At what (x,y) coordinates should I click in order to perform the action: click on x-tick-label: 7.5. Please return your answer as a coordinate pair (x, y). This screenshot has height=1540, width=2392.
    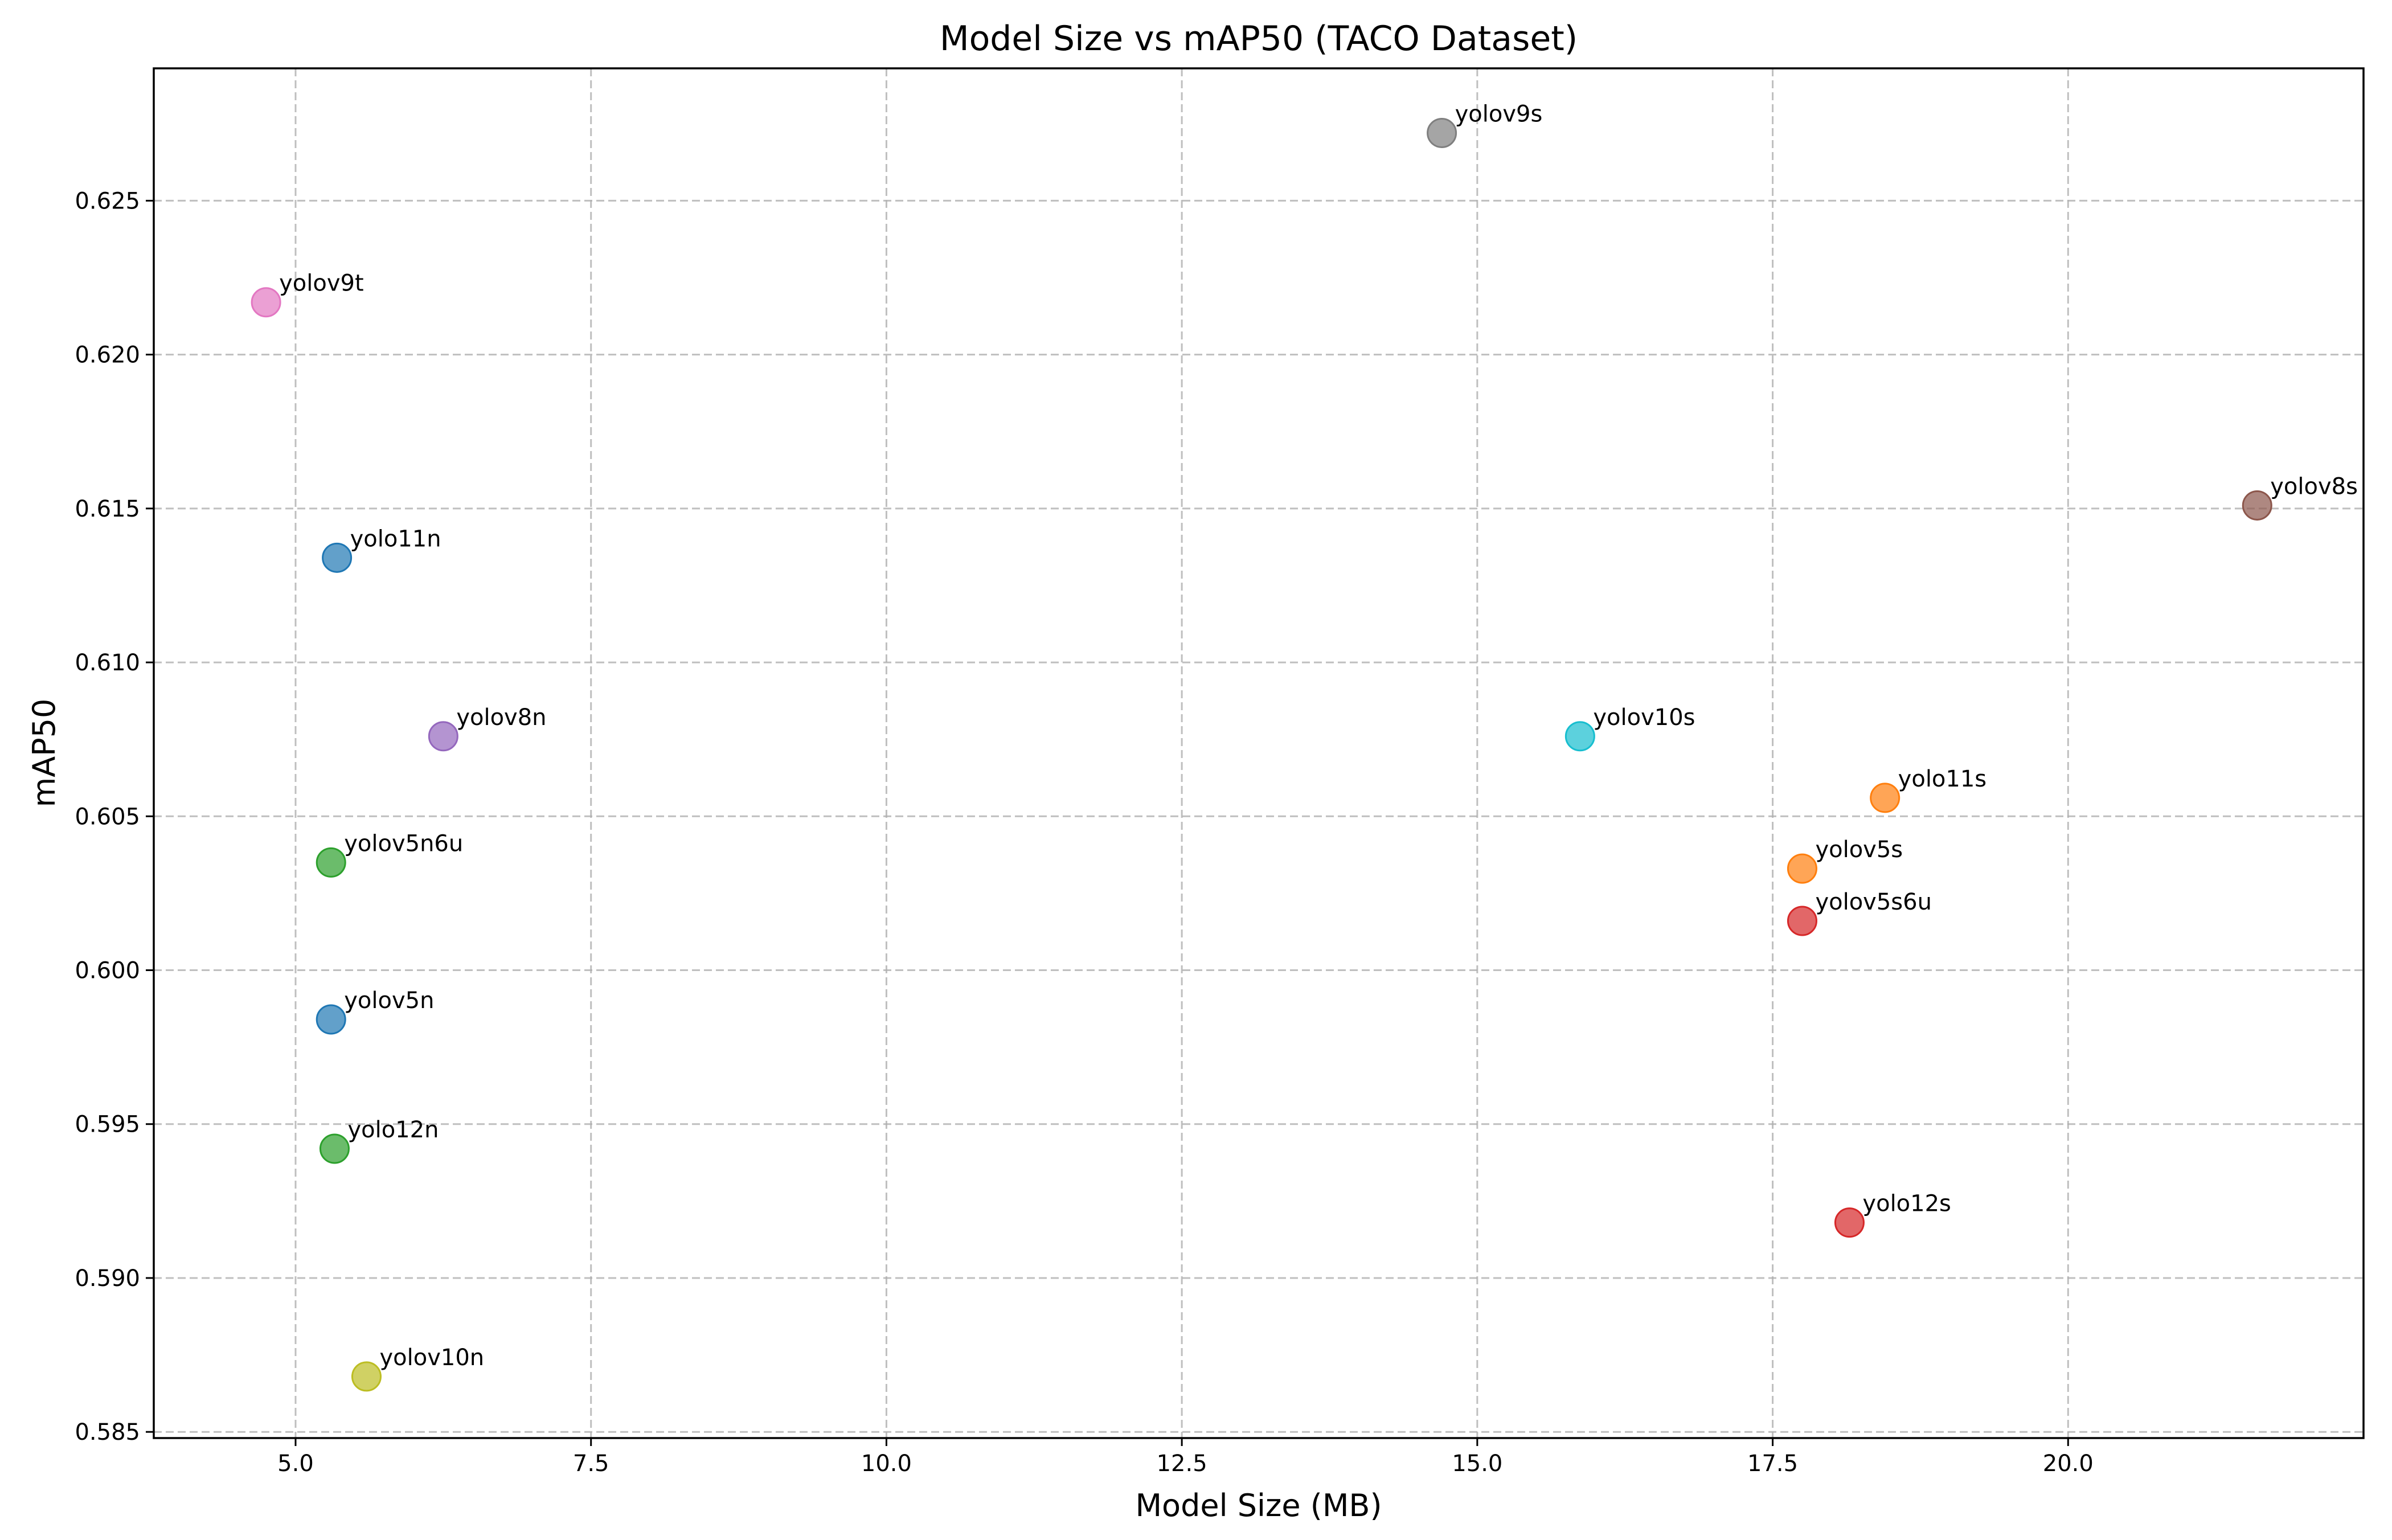
    Looking at the image, I should click on (591, 1464).